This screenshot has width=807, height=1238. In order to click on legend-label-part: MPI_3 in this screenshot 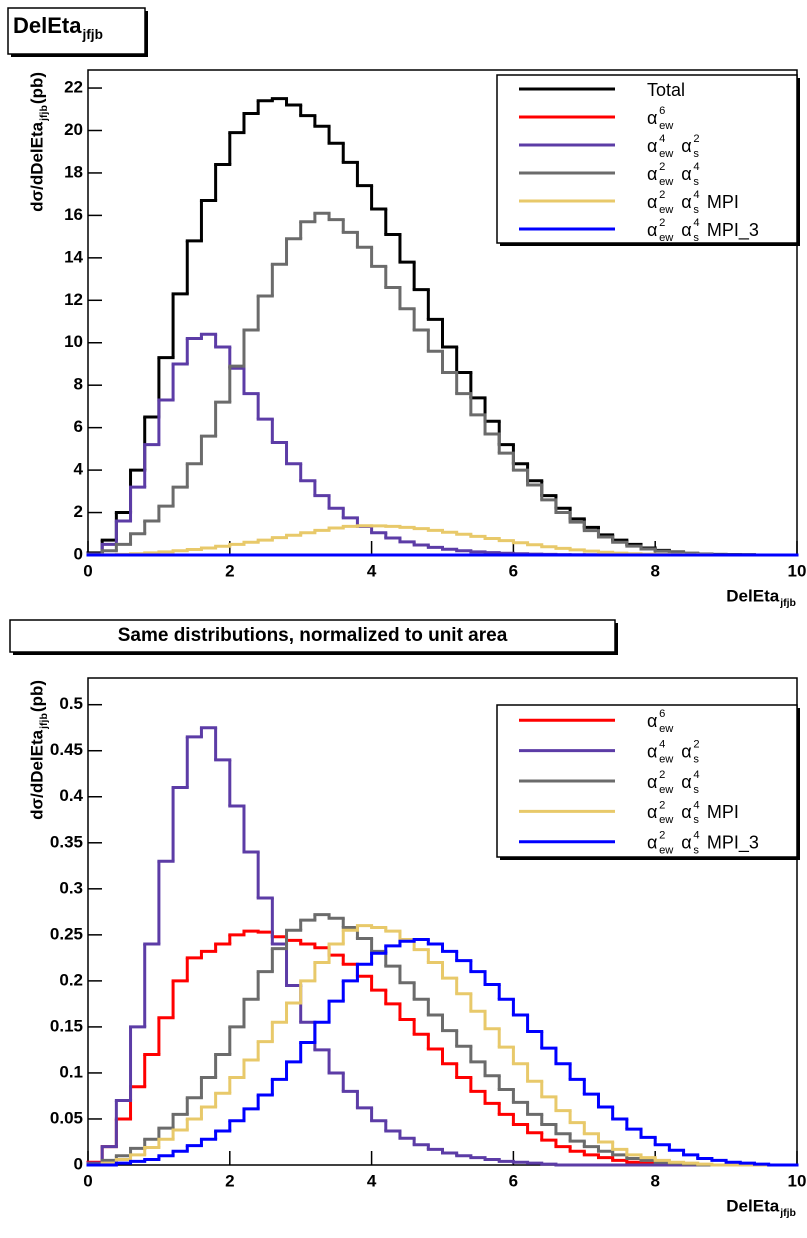, I will do `click(733, 843)`.